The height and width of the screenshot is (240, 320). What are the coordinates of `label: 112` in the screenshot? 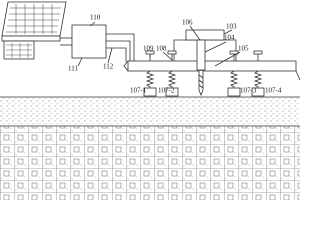 It's located at (108, 67).